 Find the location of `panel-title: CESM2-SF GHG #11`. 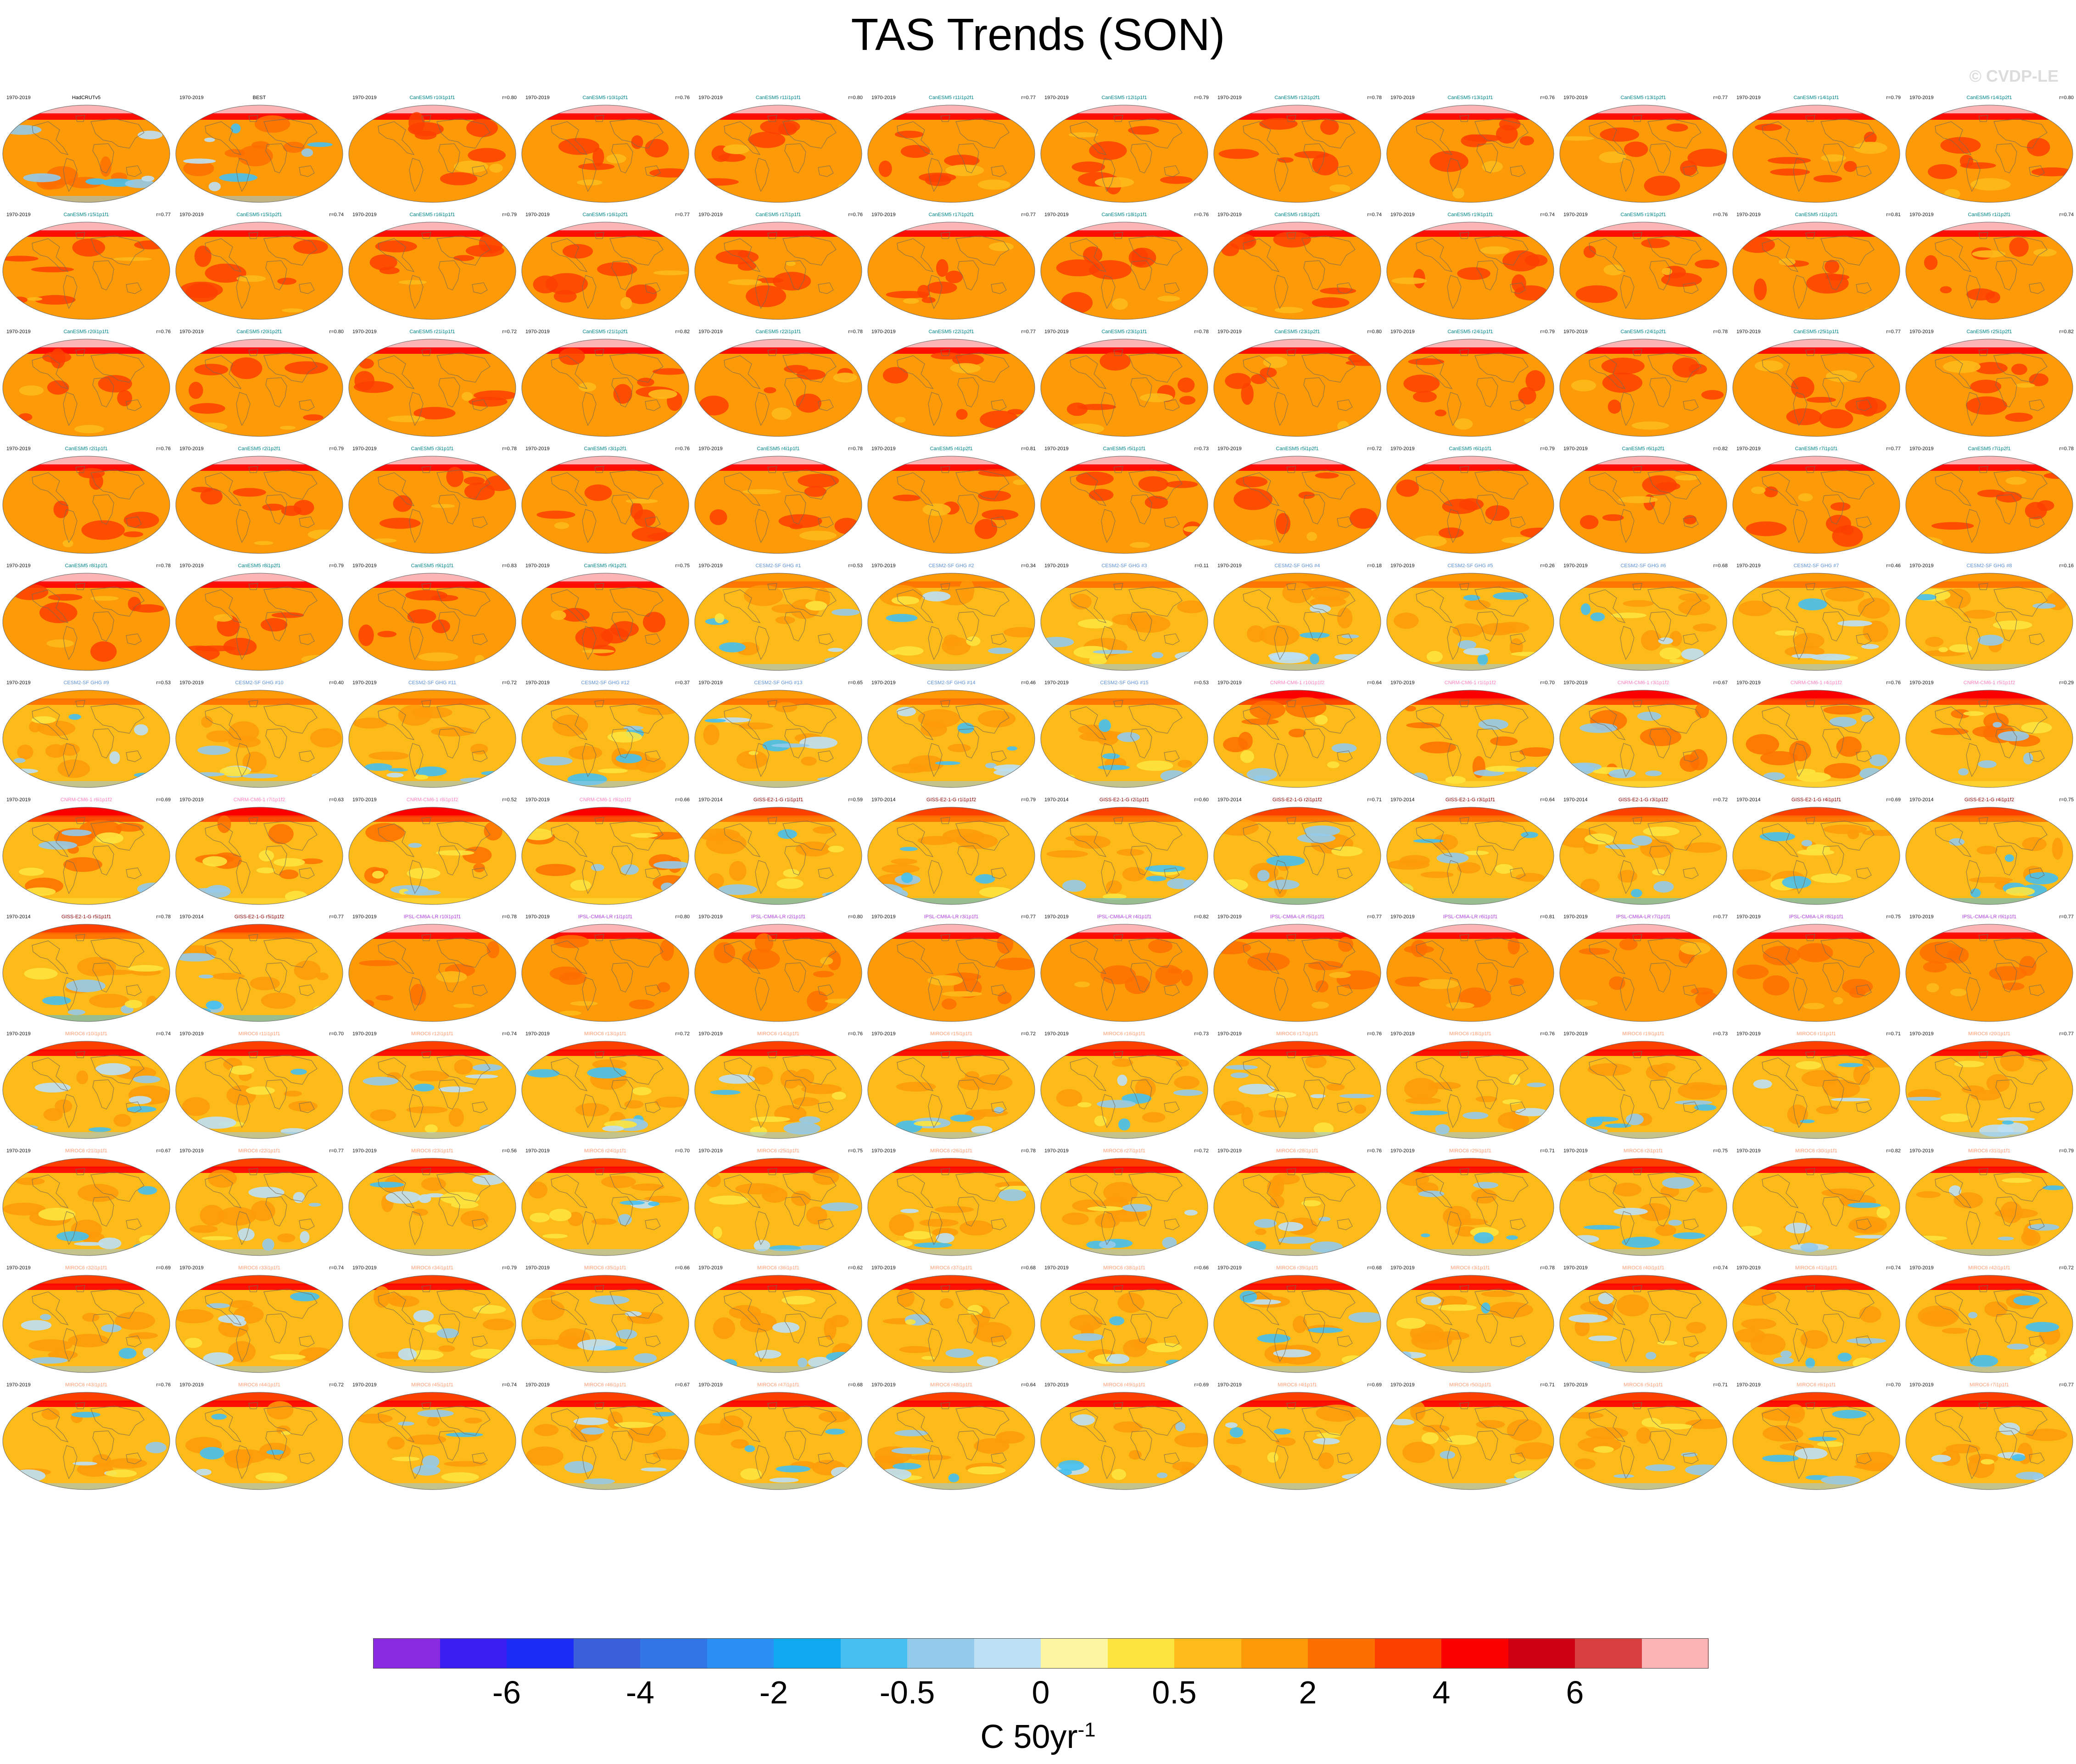

panel-title: CESM2-SF GHG #11 is located at coordinates (432, 683).